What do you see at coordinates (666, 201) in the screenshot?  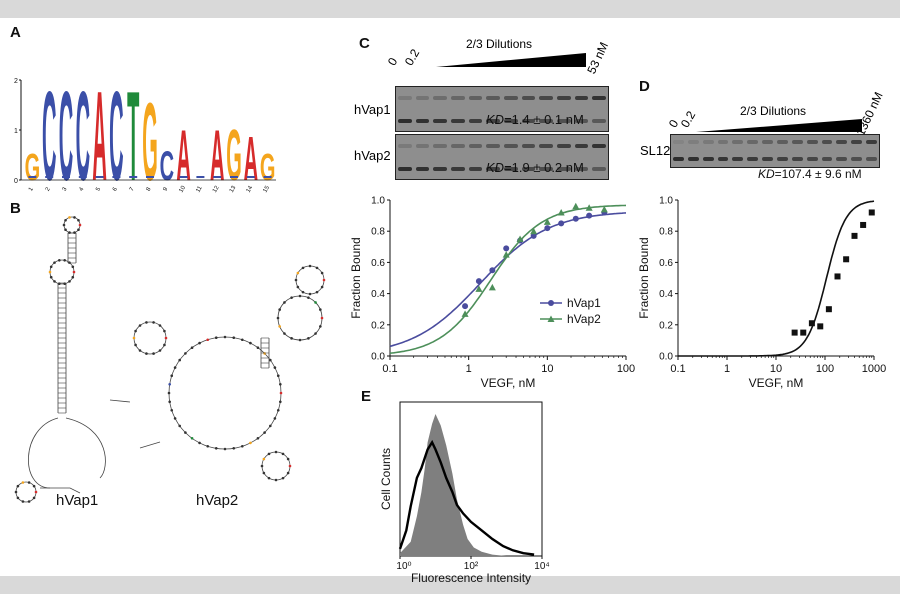 I see `y-tick-label: 1.0` at bounding box center [666, 201].